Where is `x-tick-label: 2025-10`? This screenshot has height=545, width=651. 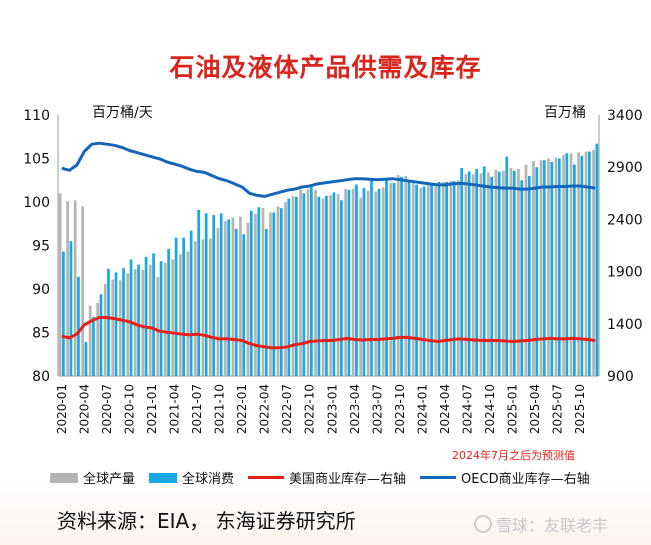 x-tick-label: 2025-10 is located at coordinates (580, 409).